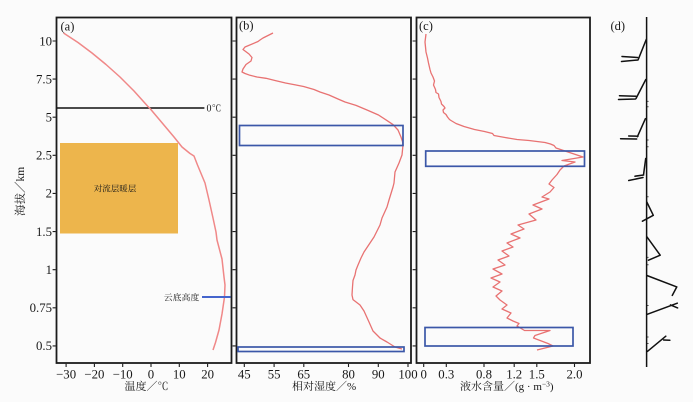 Image resolution: width=693 pixels, height=402 pixels. What do you see at coordinates (94, 375) in the screenshot?
I see `svg-text: −20` at bounding box center [94, 375].